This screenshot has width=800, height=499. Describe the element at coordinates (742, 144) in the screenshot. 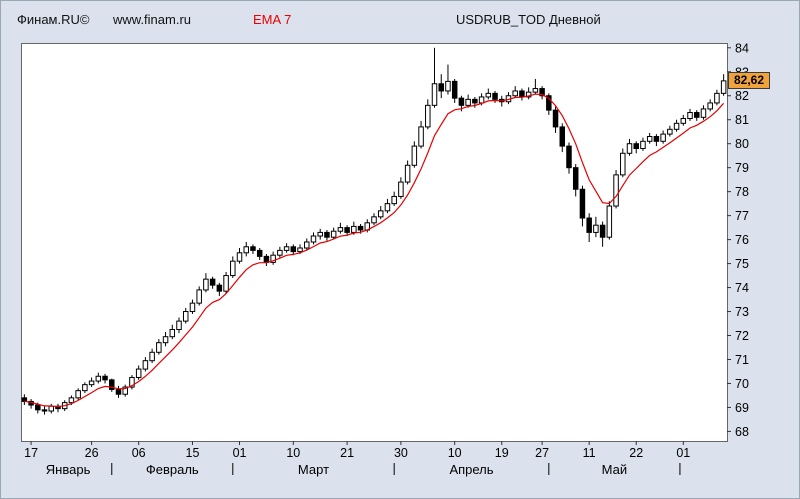

I see `y-axis-label: 80` at that location.